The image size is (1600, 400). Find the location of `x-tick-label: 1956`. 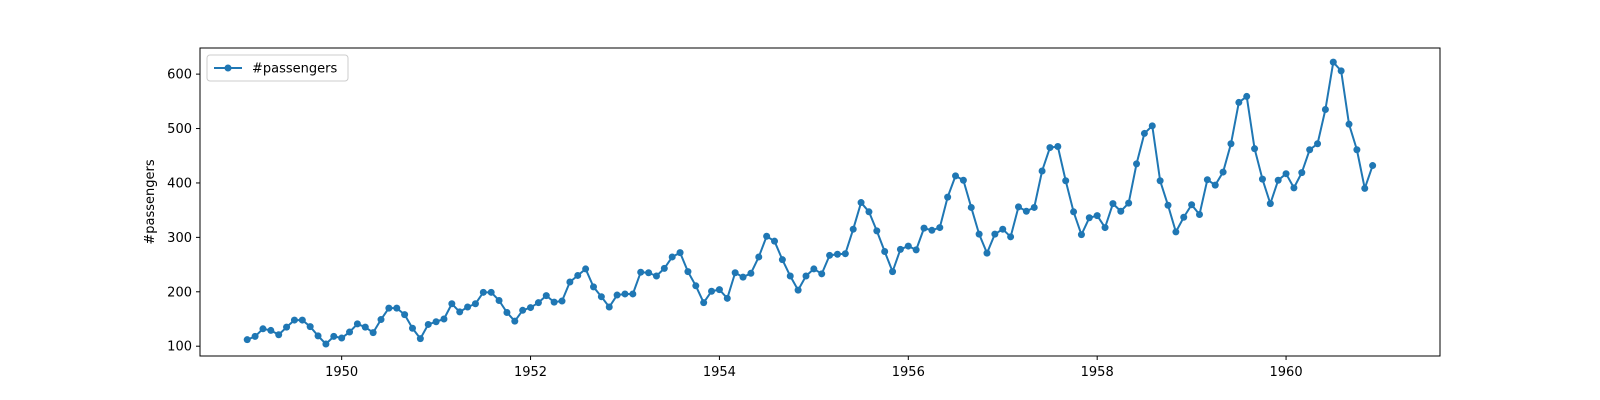

x-tick-label: 1956 is located at coordinates (908, 372).